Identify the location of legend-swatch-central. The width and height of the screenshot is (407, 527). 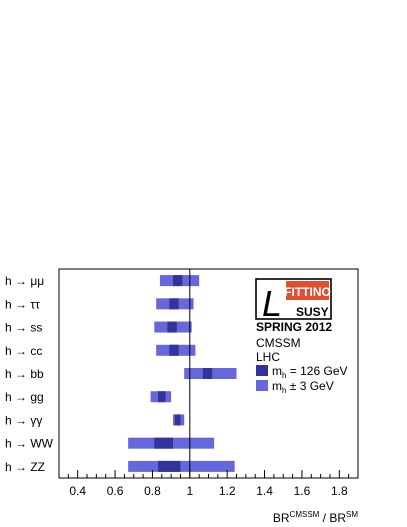
(262, 370).